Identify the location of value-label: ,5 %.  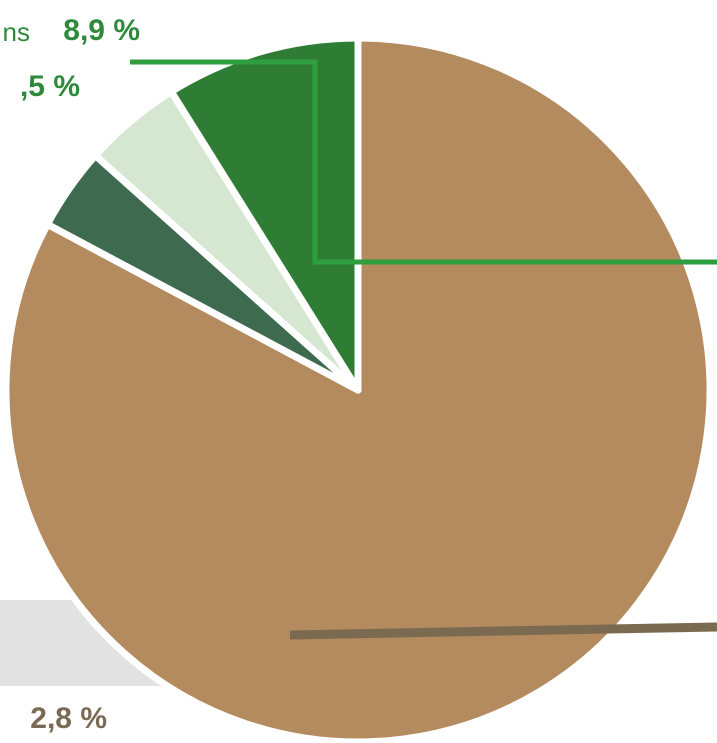
(50, 86).